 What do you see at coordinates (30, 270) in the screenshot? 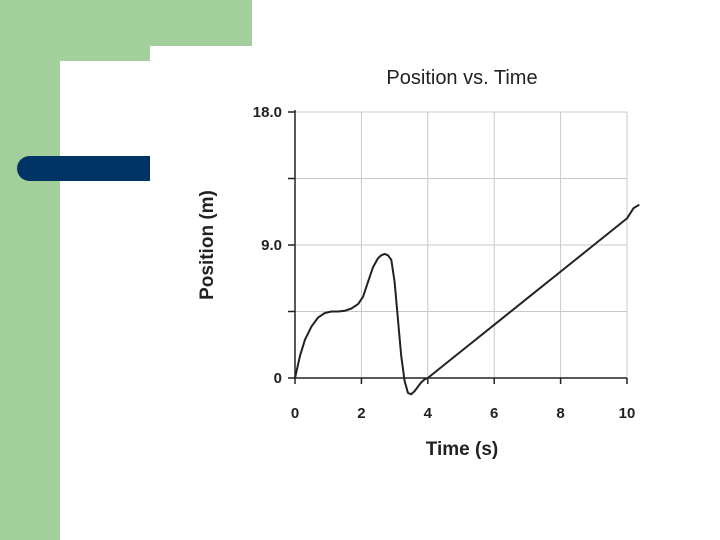
I see `green-side-panel` at bounding box center [30, 270].